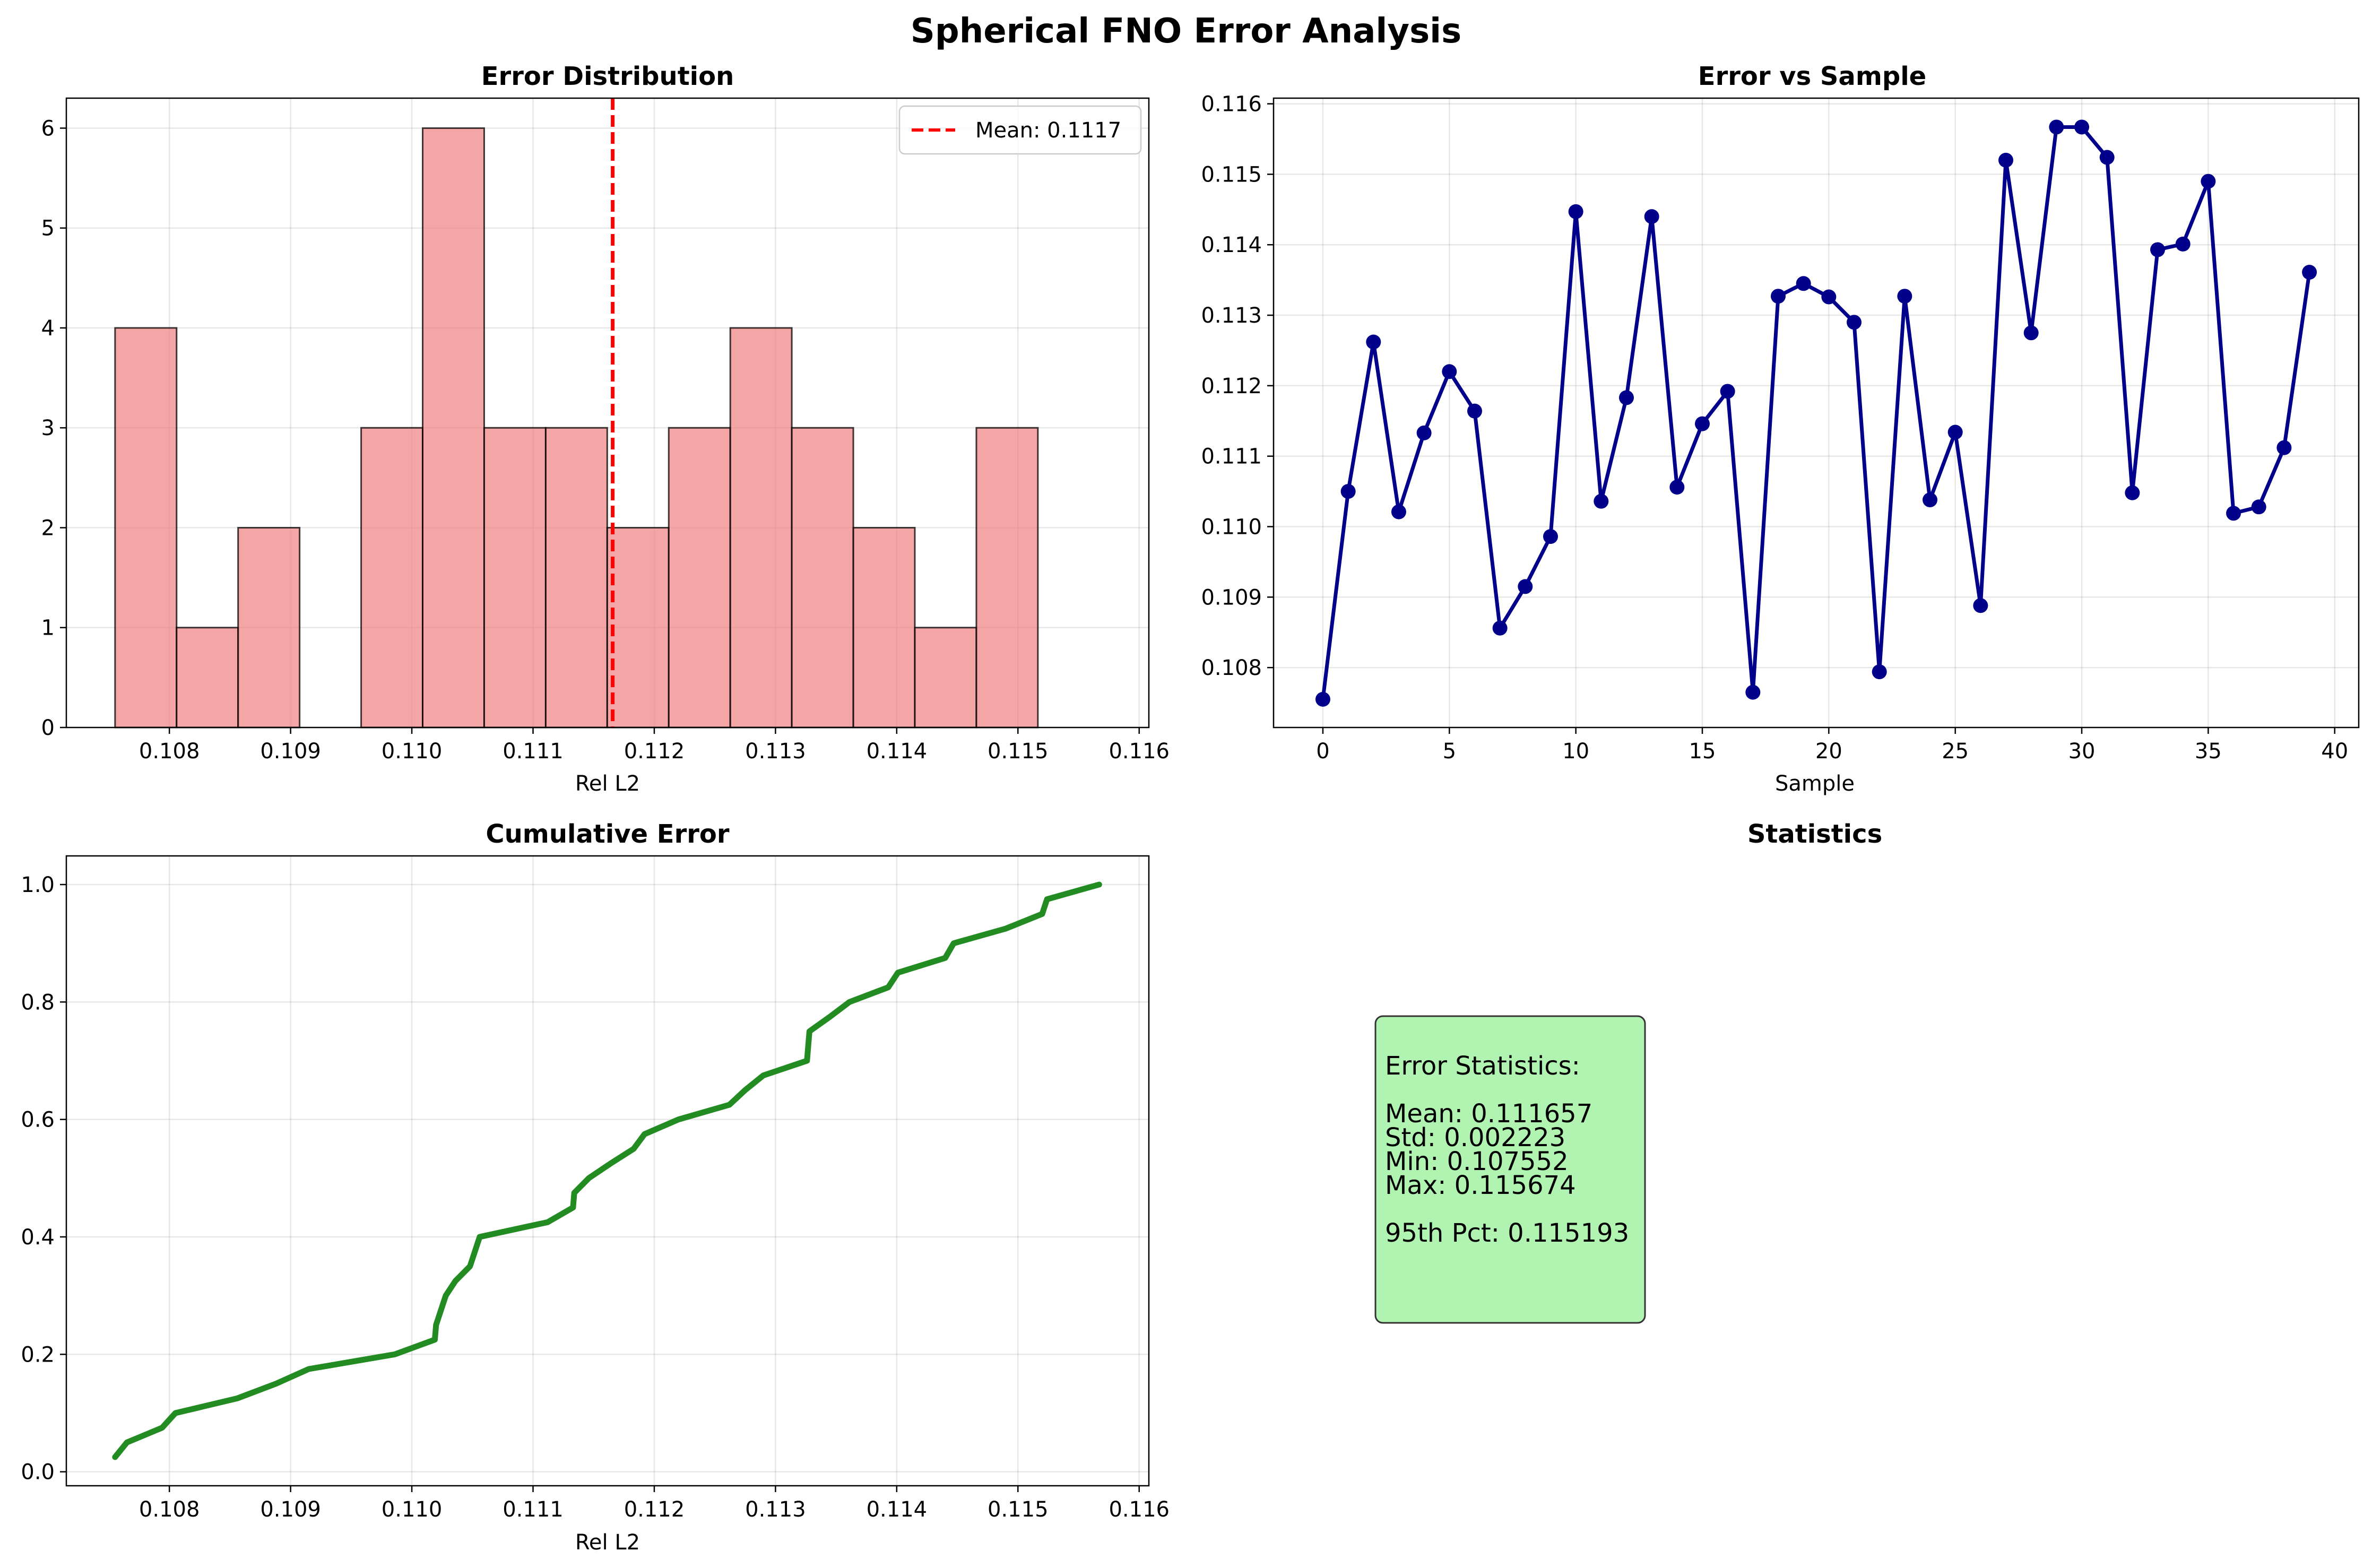 This screenshot has width=2372, height=1568. What do you see at coordinates (607, 784) in the screenshot?
I see `histogram-xlabel: Rel L2` at bounding box center [607, 784].